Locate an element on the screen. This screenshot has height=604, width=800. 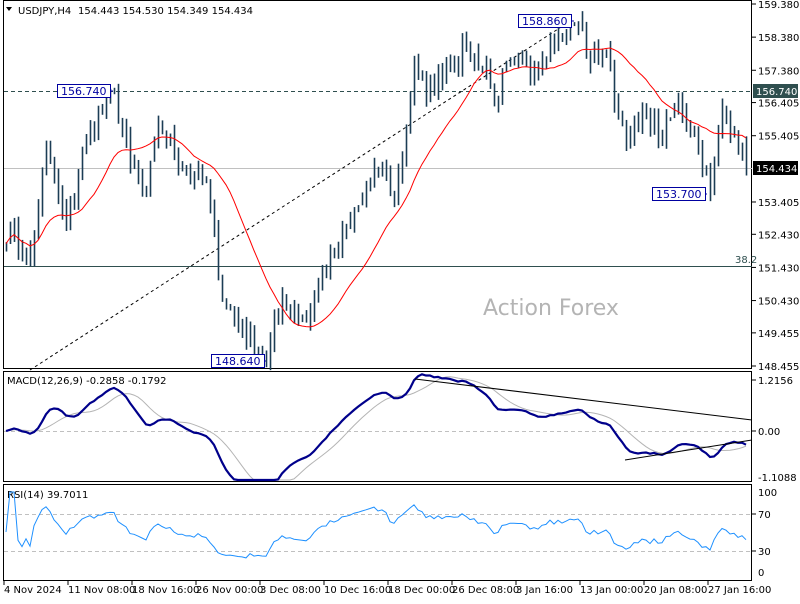
time-tick: 4 Nov 2024 is located at coordinates (33, 590).